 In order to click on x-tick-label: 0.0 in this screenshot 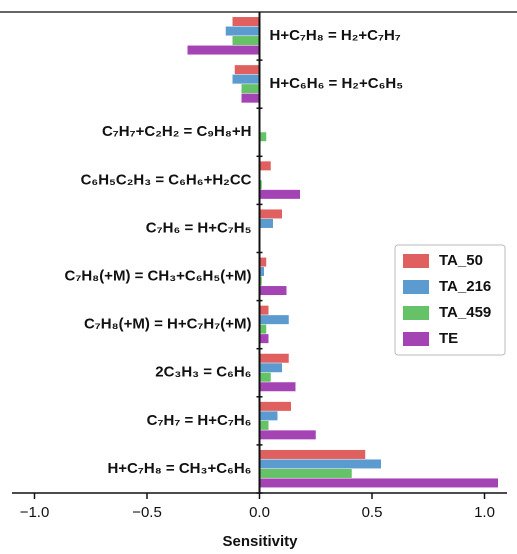, I will do `click(259, 512)`.